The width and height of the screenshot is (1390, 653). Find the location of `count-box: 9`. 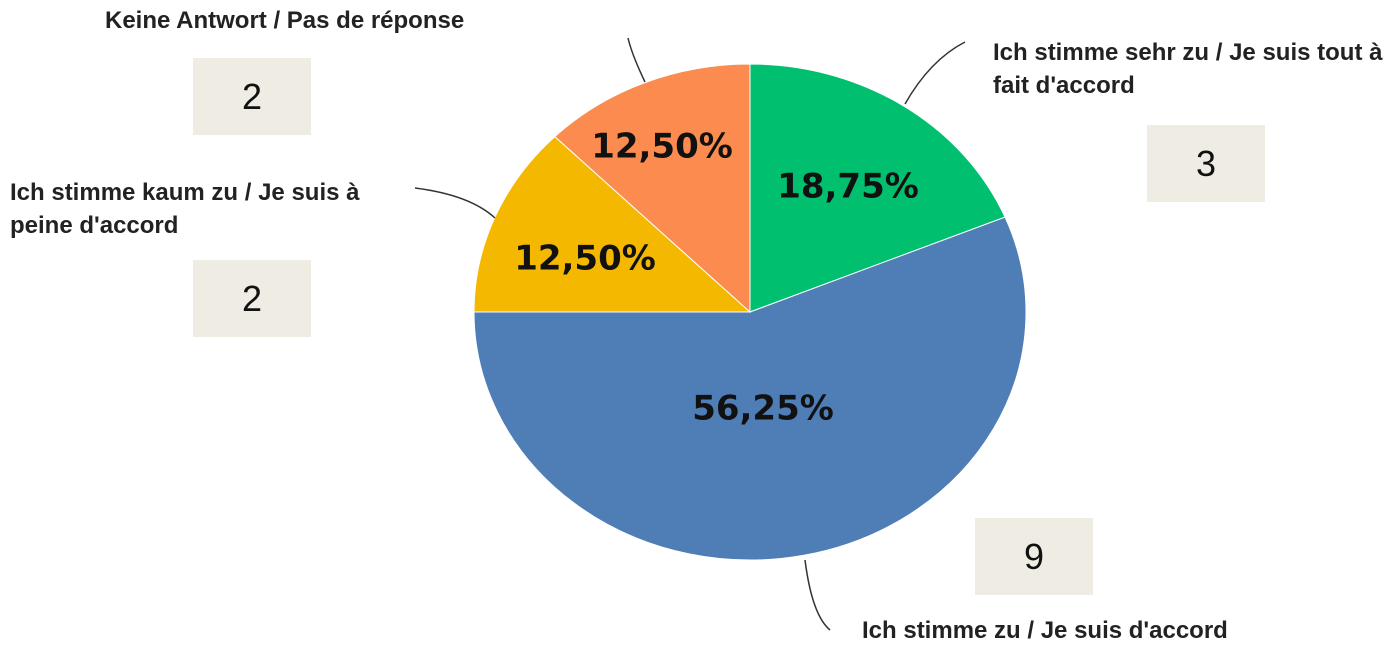

count-box: 9 is located at coordinates (1034, 556).